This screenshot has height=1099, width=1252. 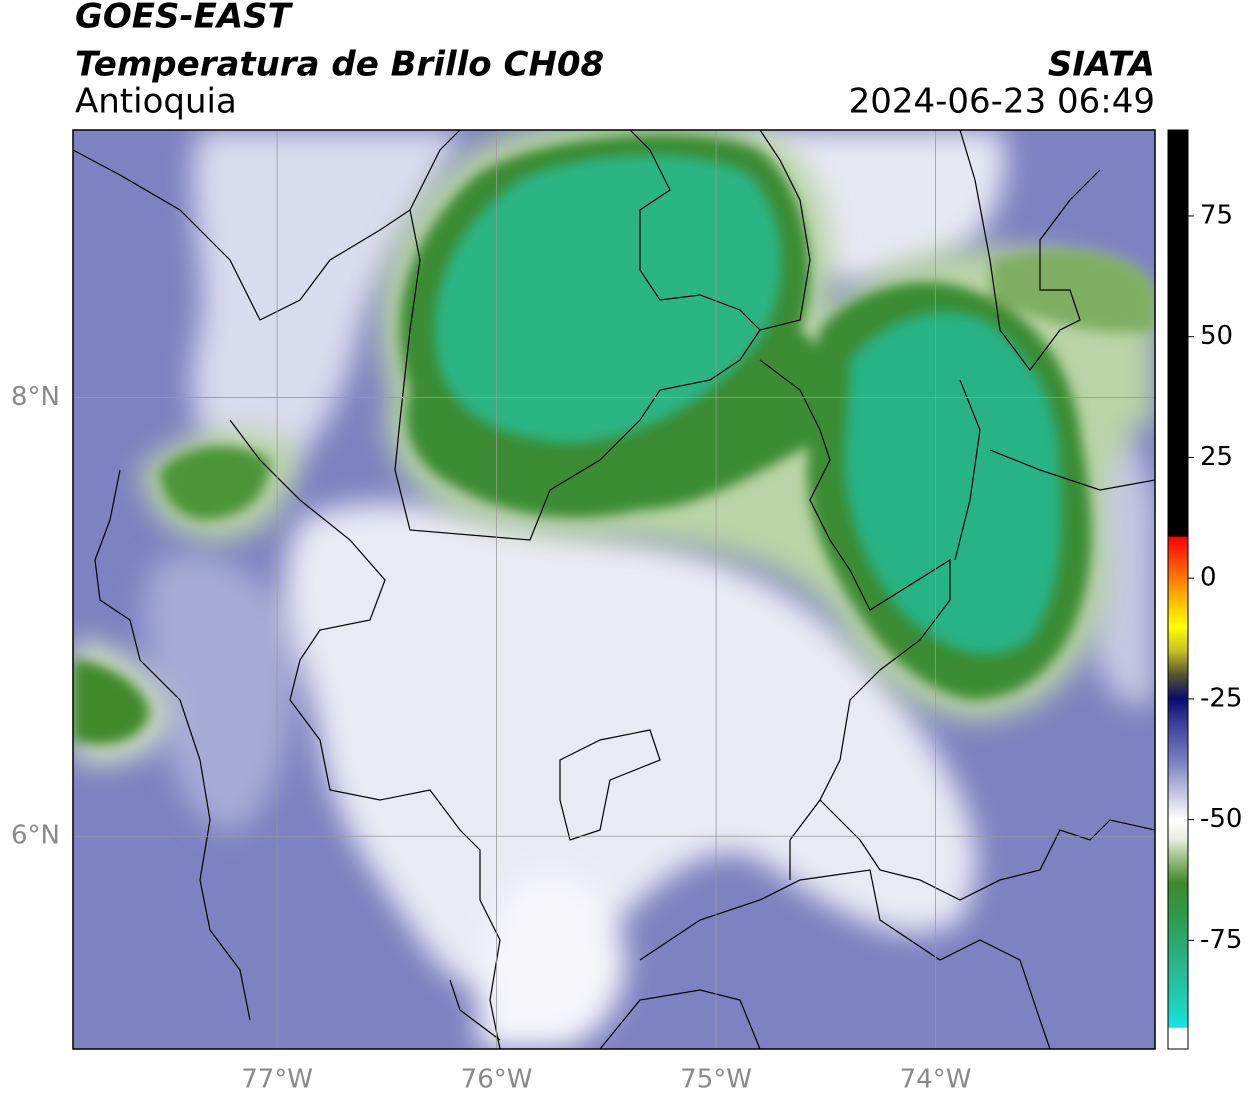 What do you see at coordinates (277, 1080) in the screenshot?
I see `x-tick-label: 77°W` at bounding box center [277, 1080].